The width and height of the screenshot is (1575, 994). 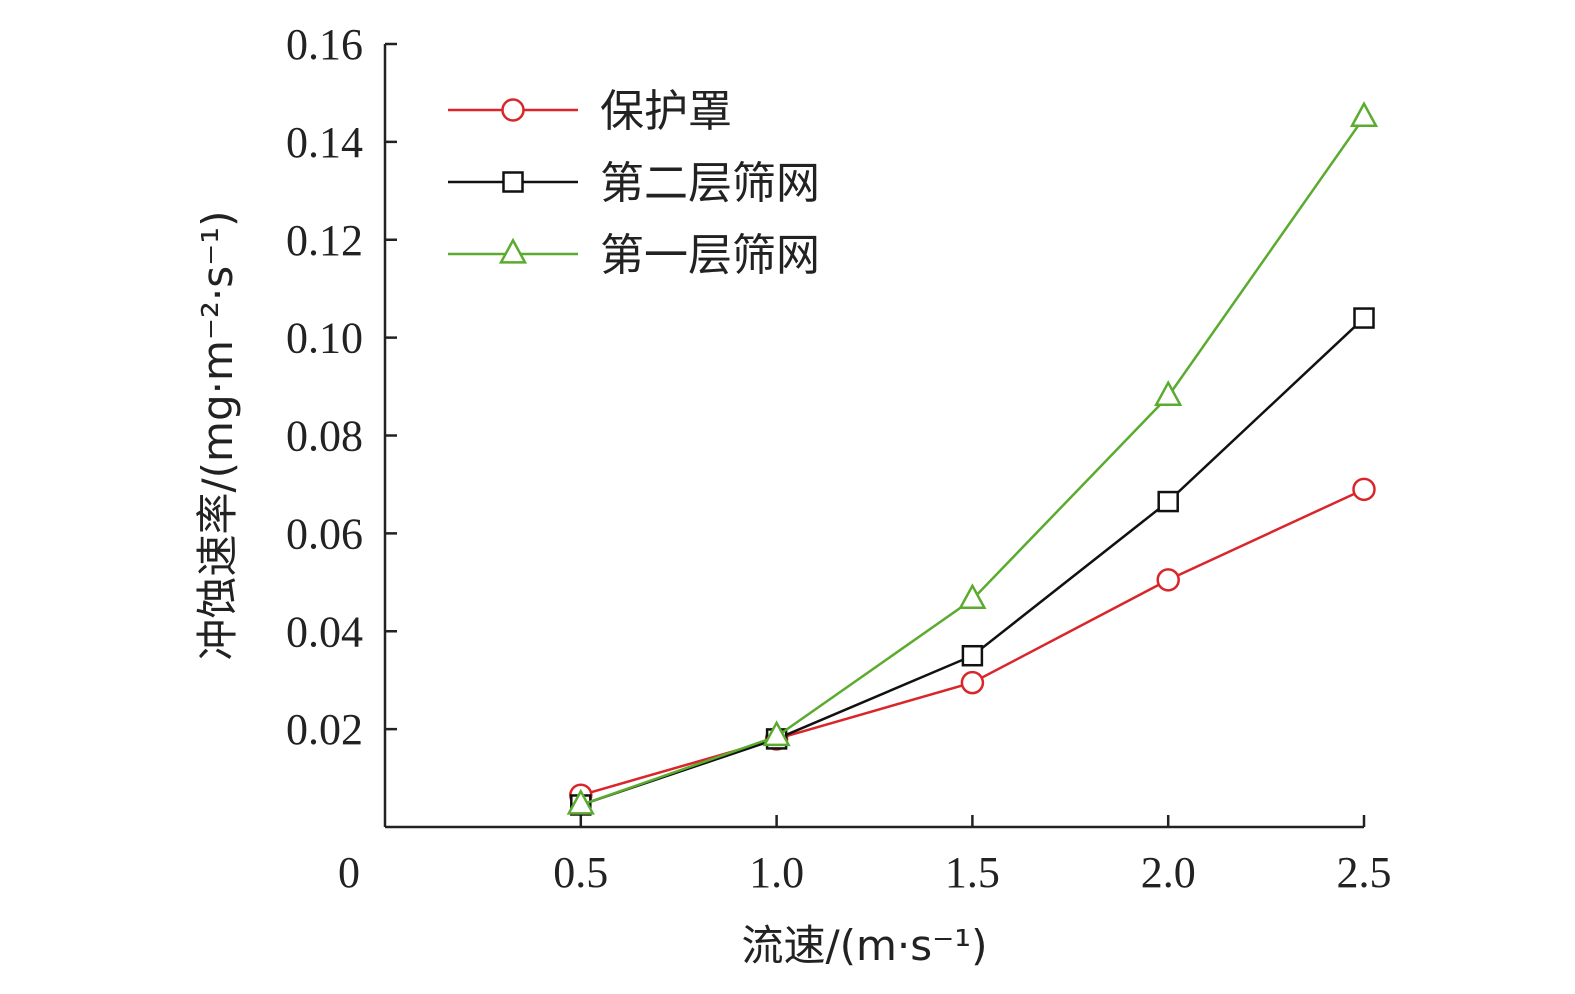 I want to click on legend-label: 第一层筛网, so click(x=710, y=255).